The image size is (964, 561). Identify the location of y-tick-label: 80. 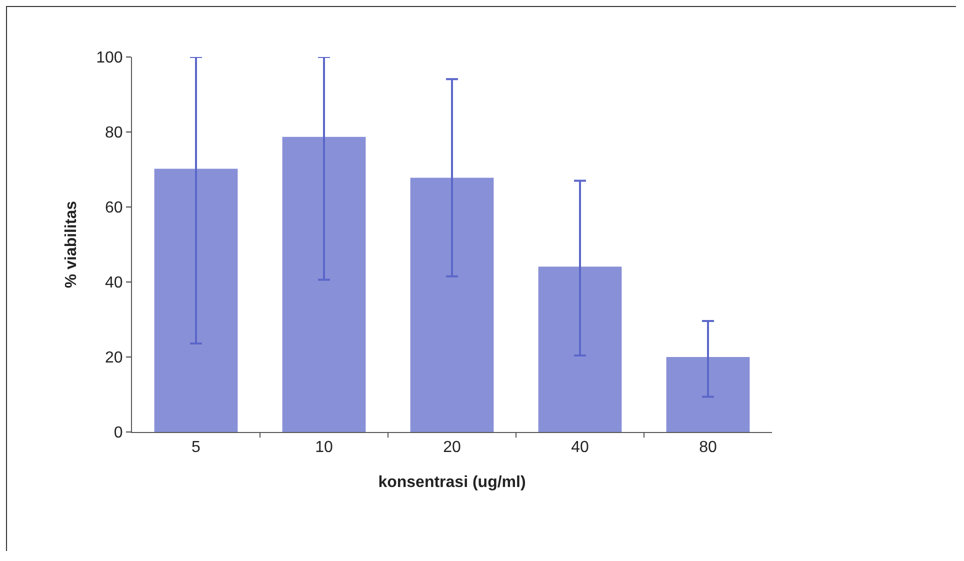
(114, 133).